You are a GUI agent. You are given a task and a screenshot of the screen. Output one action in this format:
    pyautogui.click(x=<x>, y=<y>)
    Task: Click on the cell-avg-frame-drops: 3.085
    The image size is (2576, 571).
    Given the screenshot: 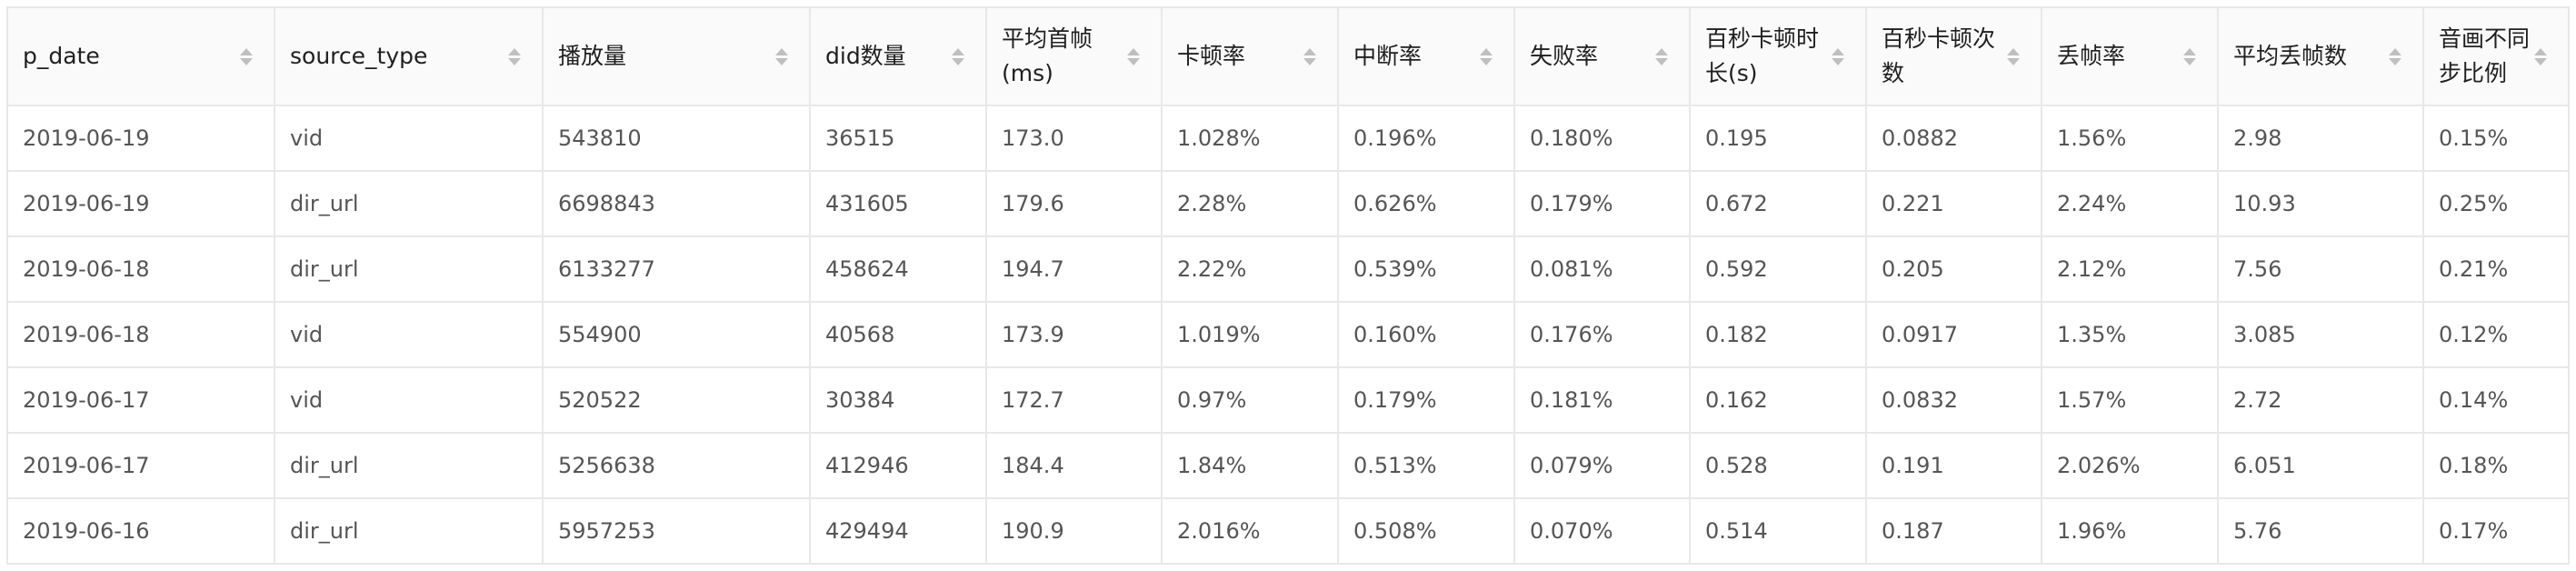 What is the action you would take?
    pyautogui.click(x=2320, y=334)
    